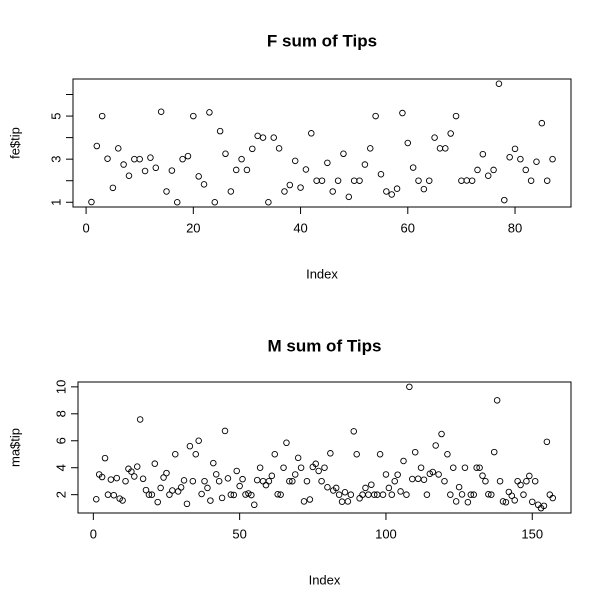  Describe the element at coordinates (193, 227) in the screenshot. I see `x-tick-label: 20` at that location.